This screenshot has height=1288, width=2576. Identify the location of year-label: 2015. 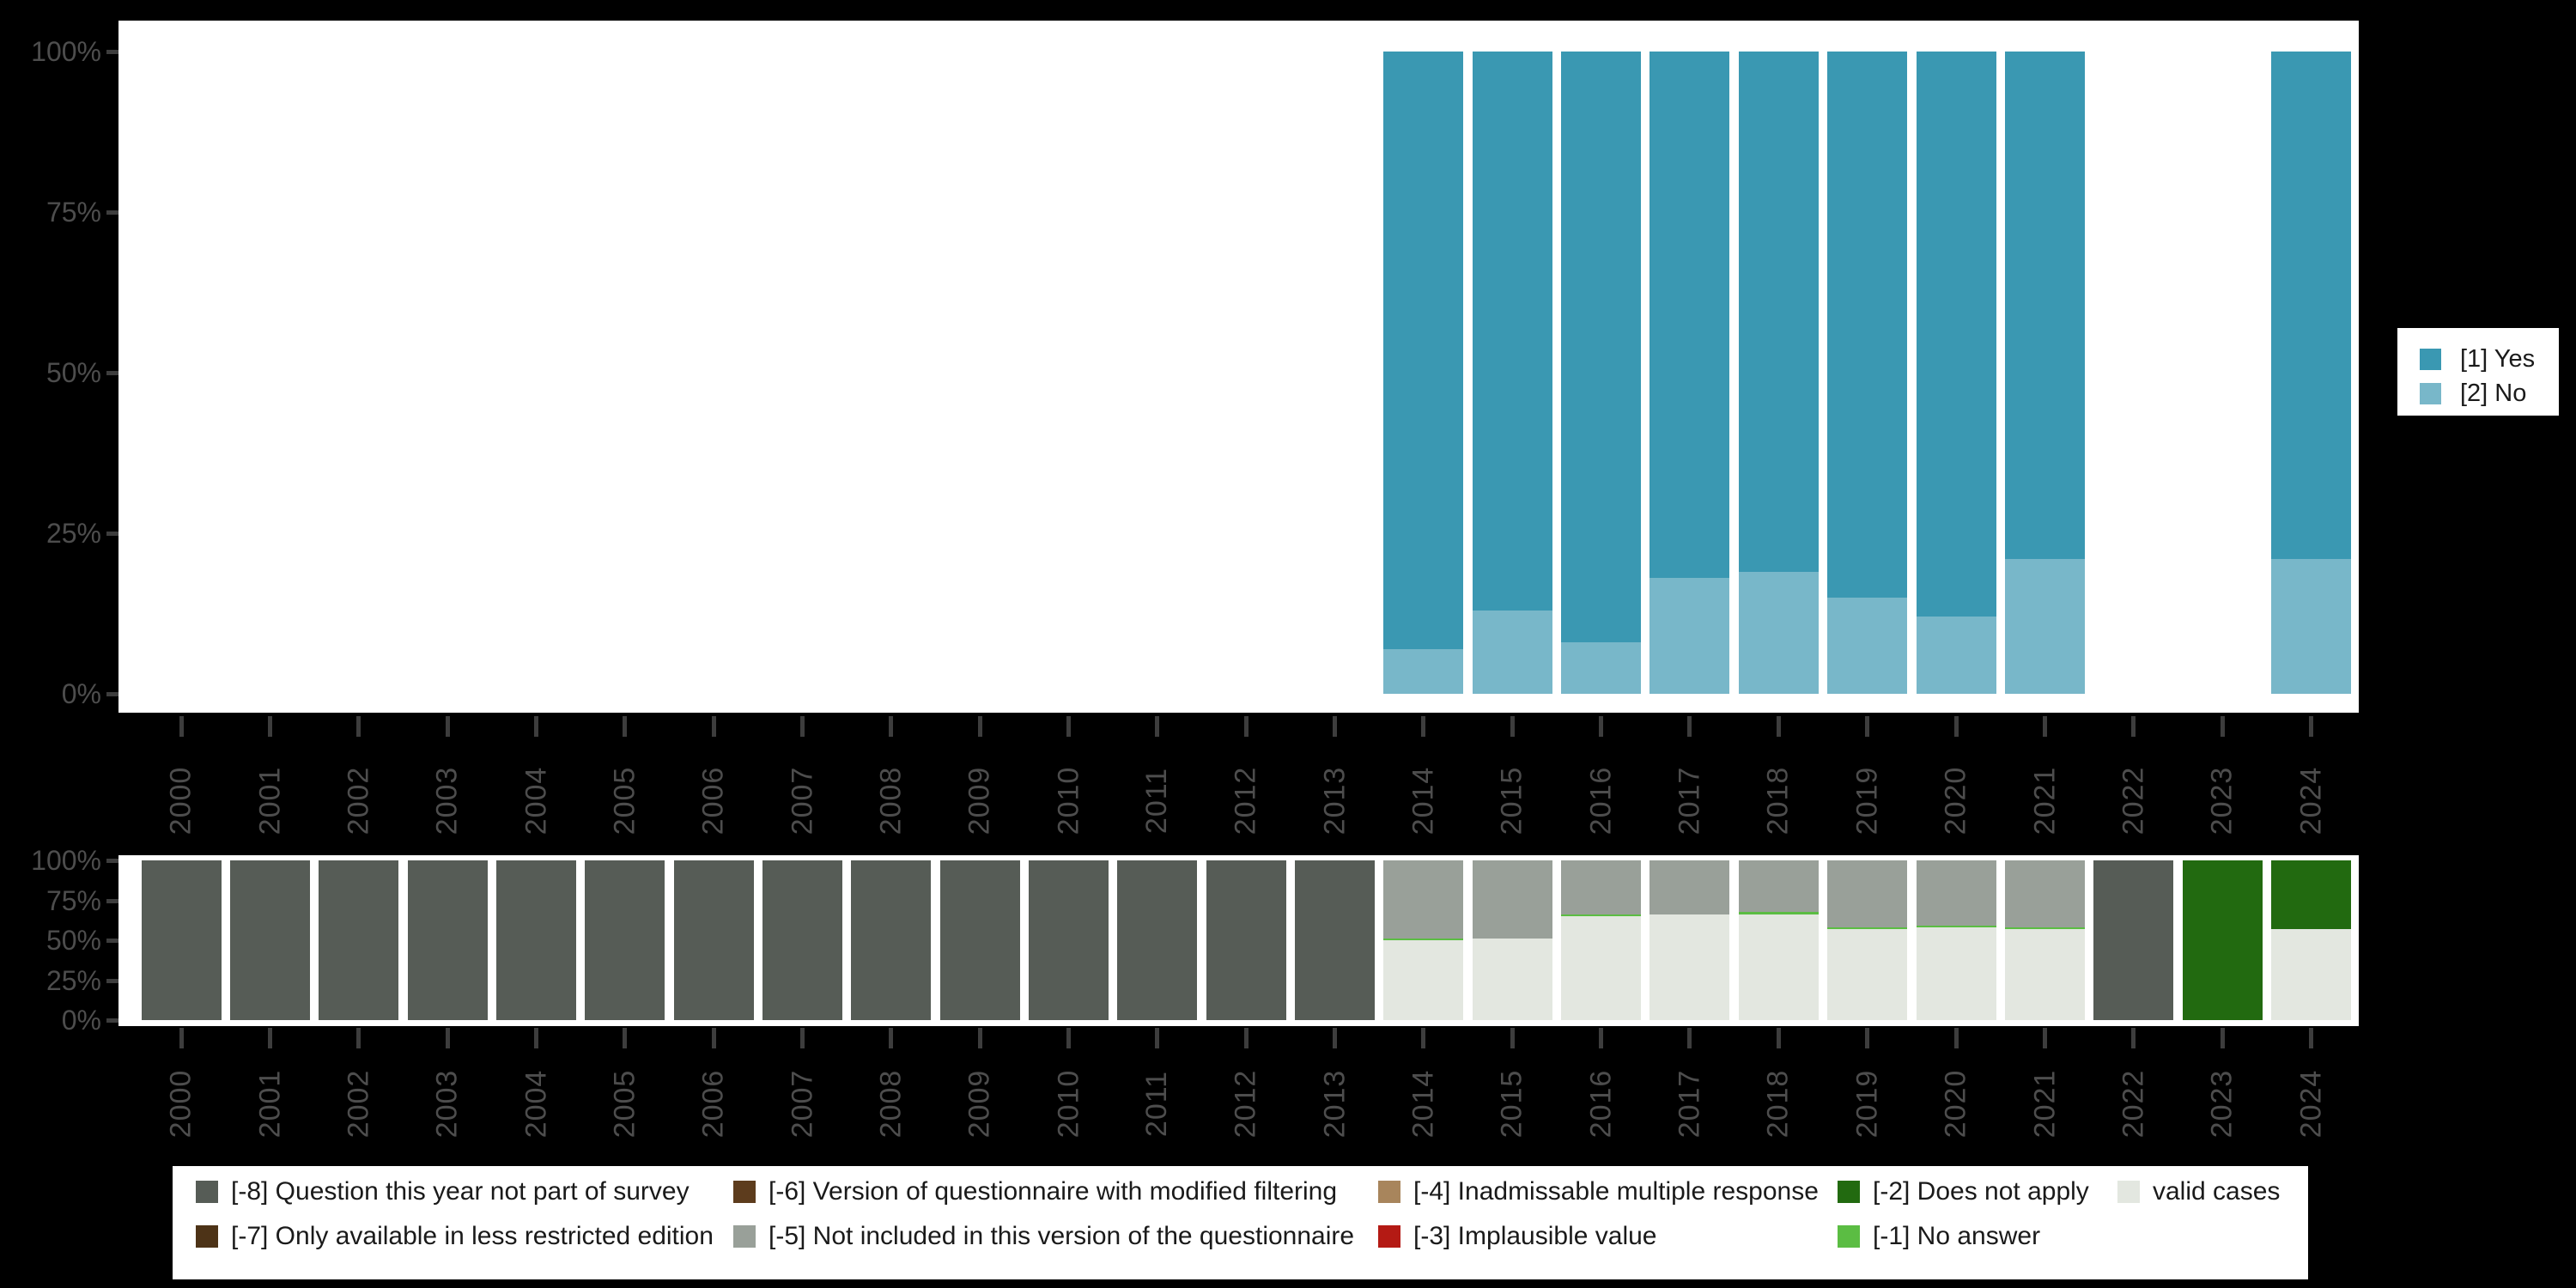
(1511, 1104).